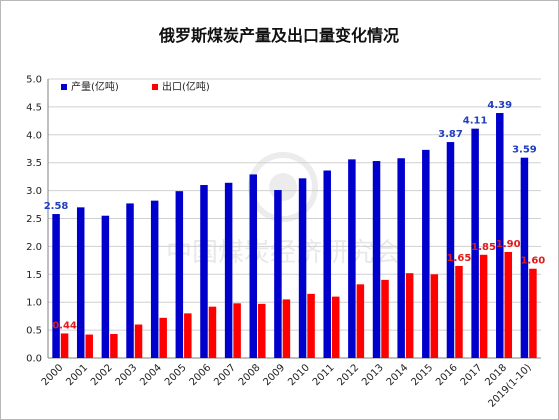  I want to click on y-tick-label: 2.5, so click(34, 219).